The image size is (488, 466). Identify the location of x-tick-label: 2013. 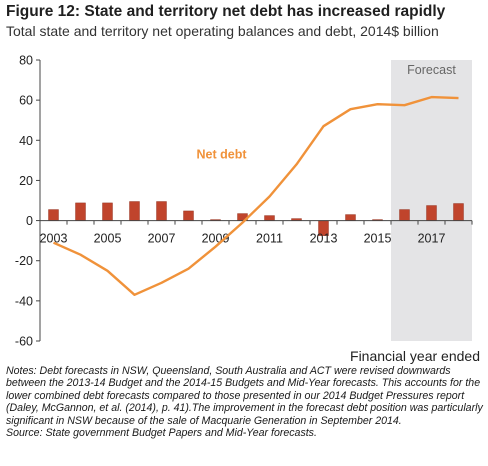
(324, 239).